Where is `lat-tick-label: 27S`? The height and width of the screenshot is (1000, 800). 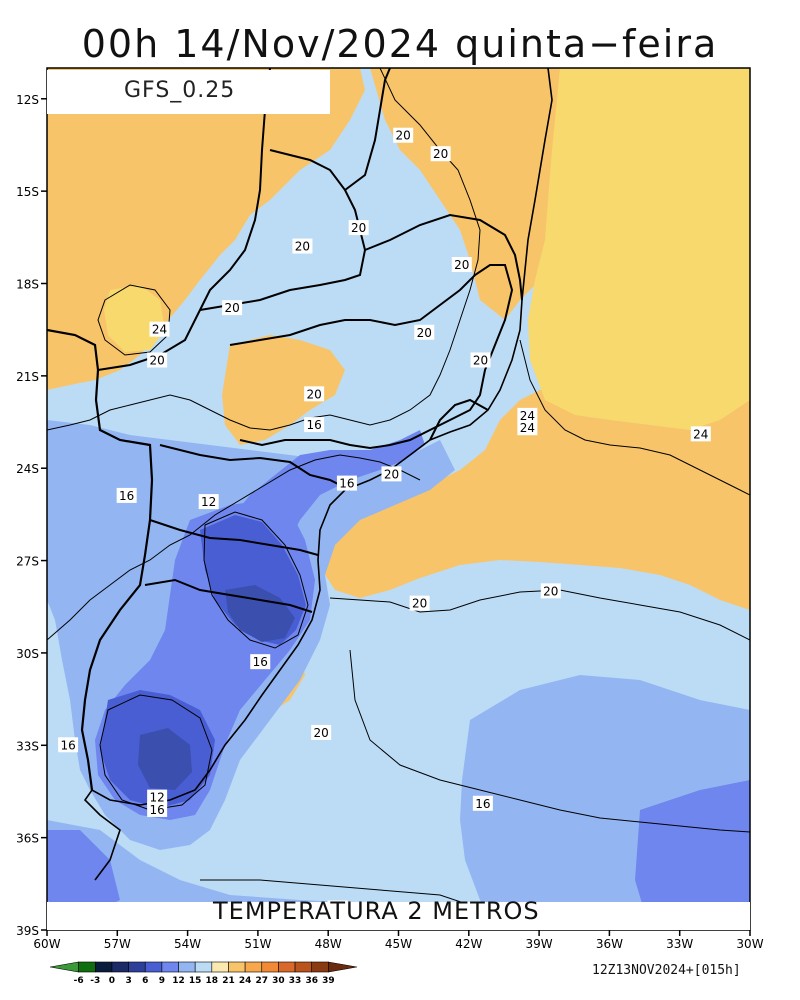
lat-tick-label: 27S is located at coordinates (27, 562).